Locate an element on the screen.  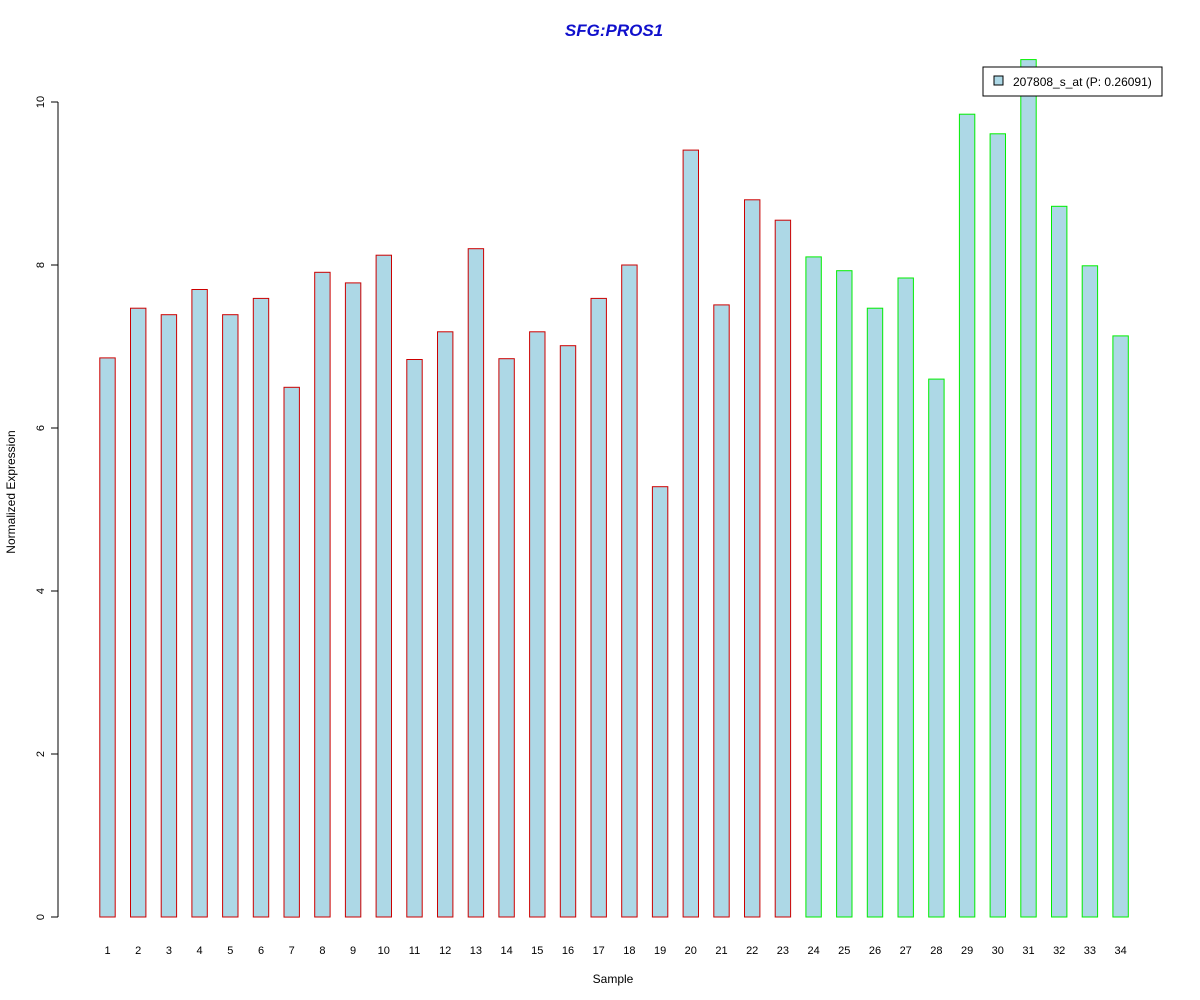
x-tick-label: 1 is located at coordinates (107, 951).